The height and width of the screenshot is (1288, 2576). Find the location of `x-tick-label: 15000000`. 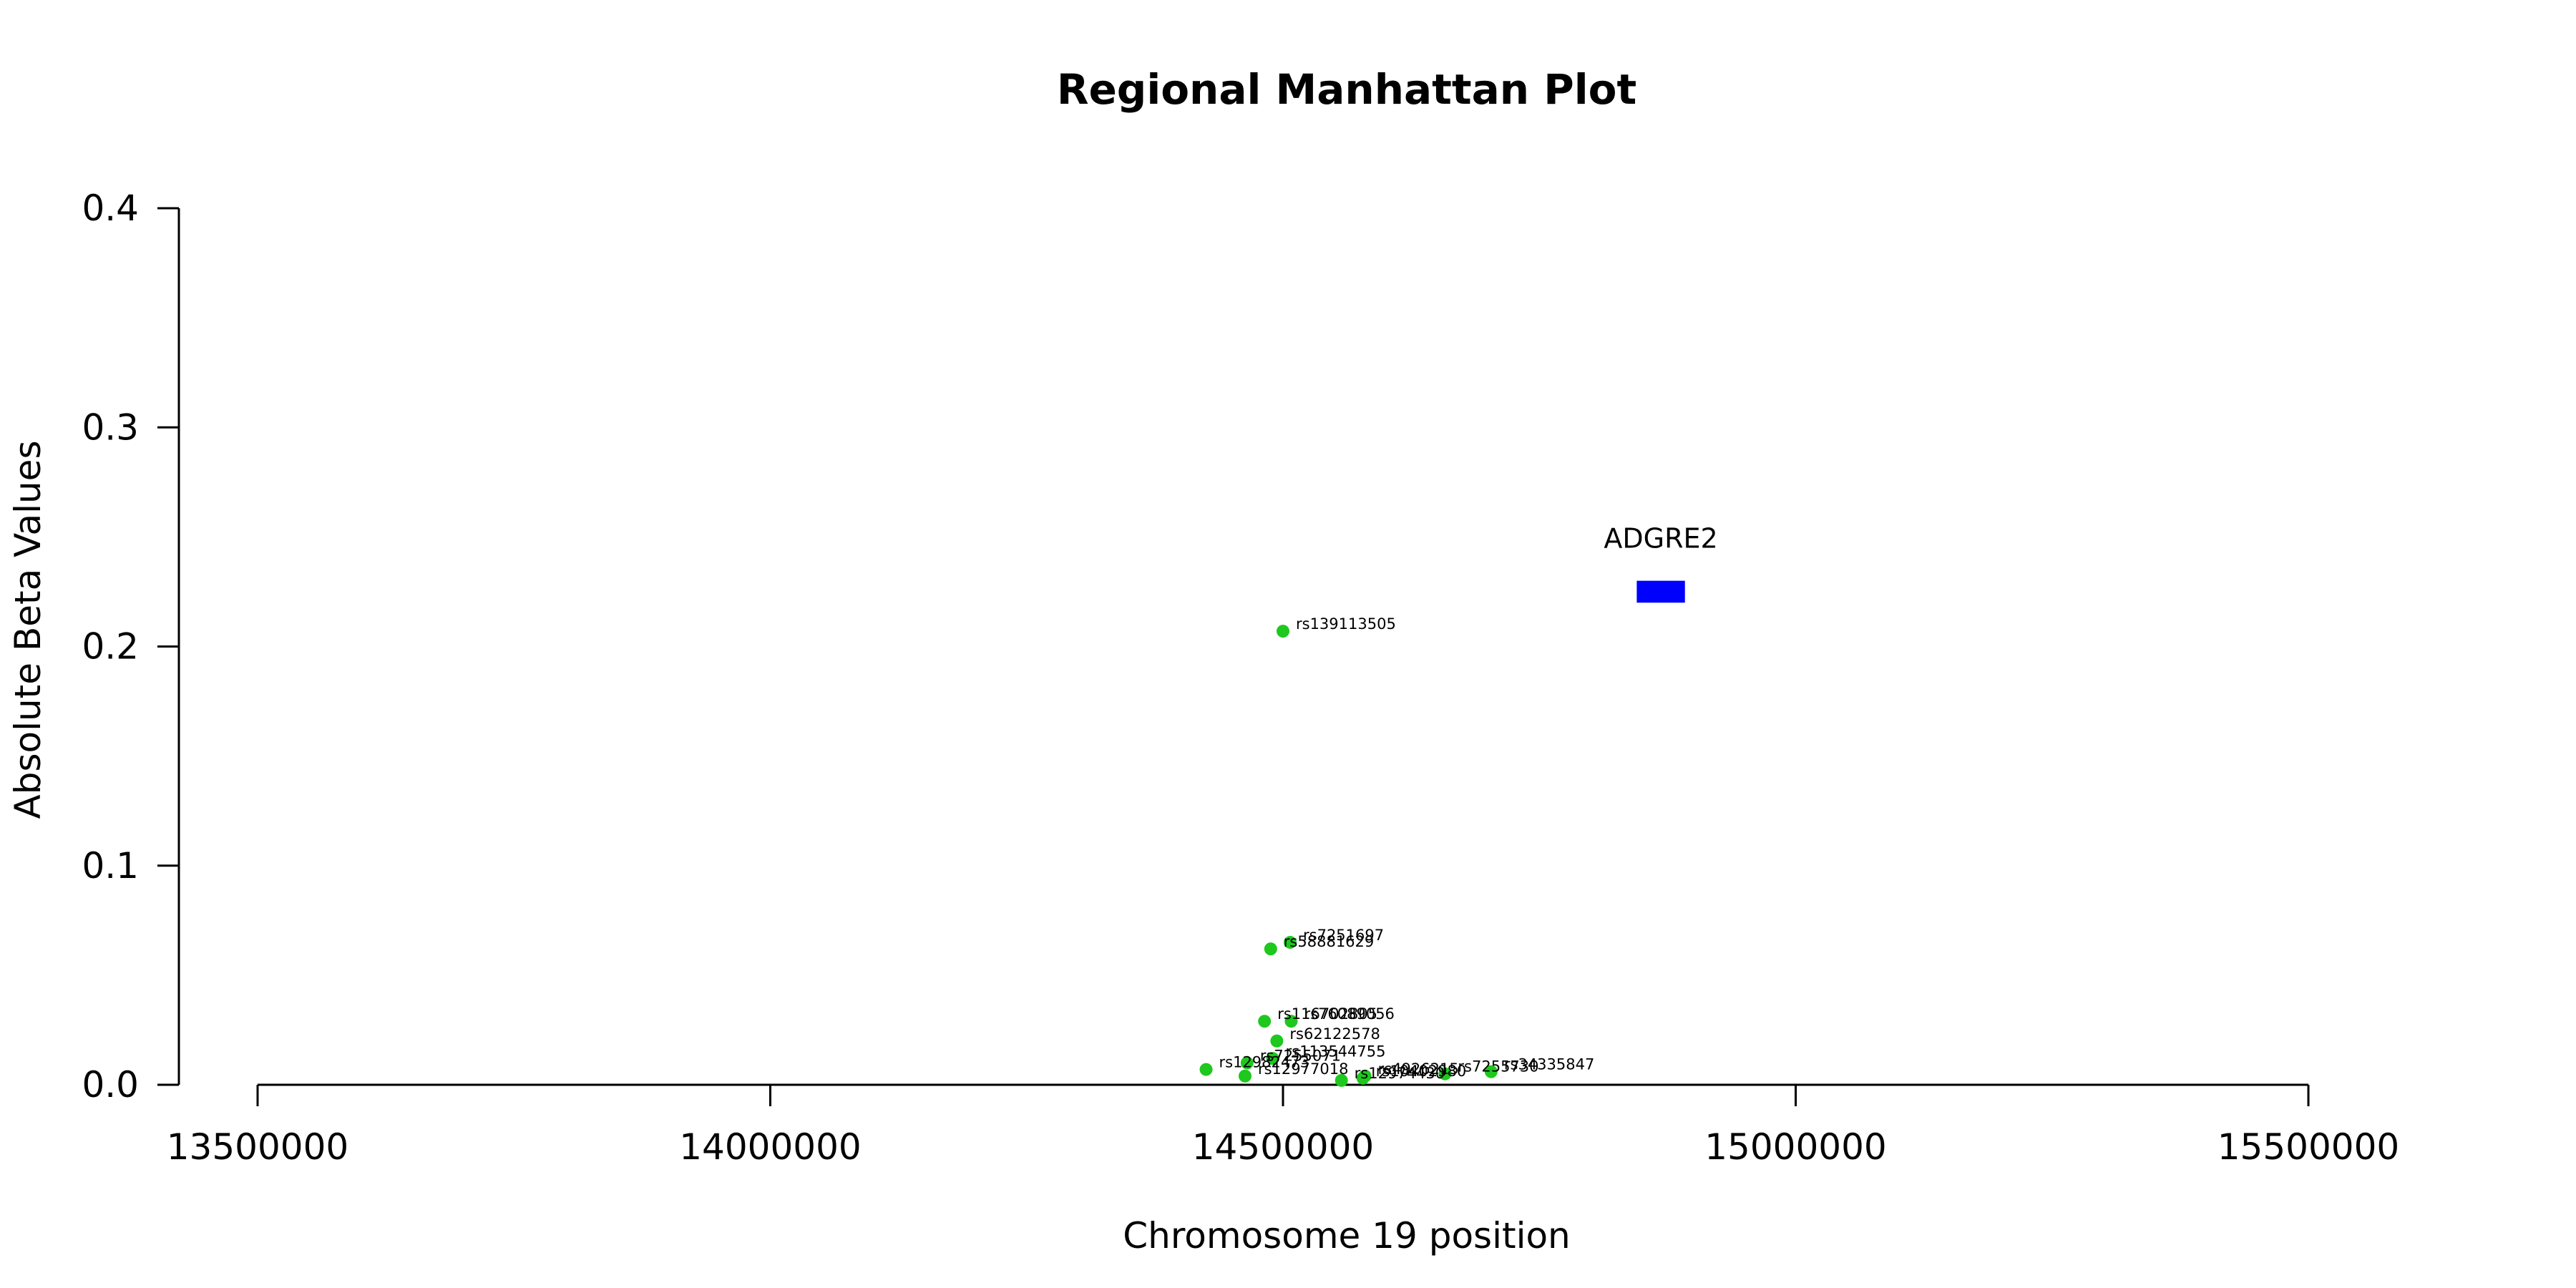

x-tick-label: 15000000 is located at coordinates (1796, 1147).